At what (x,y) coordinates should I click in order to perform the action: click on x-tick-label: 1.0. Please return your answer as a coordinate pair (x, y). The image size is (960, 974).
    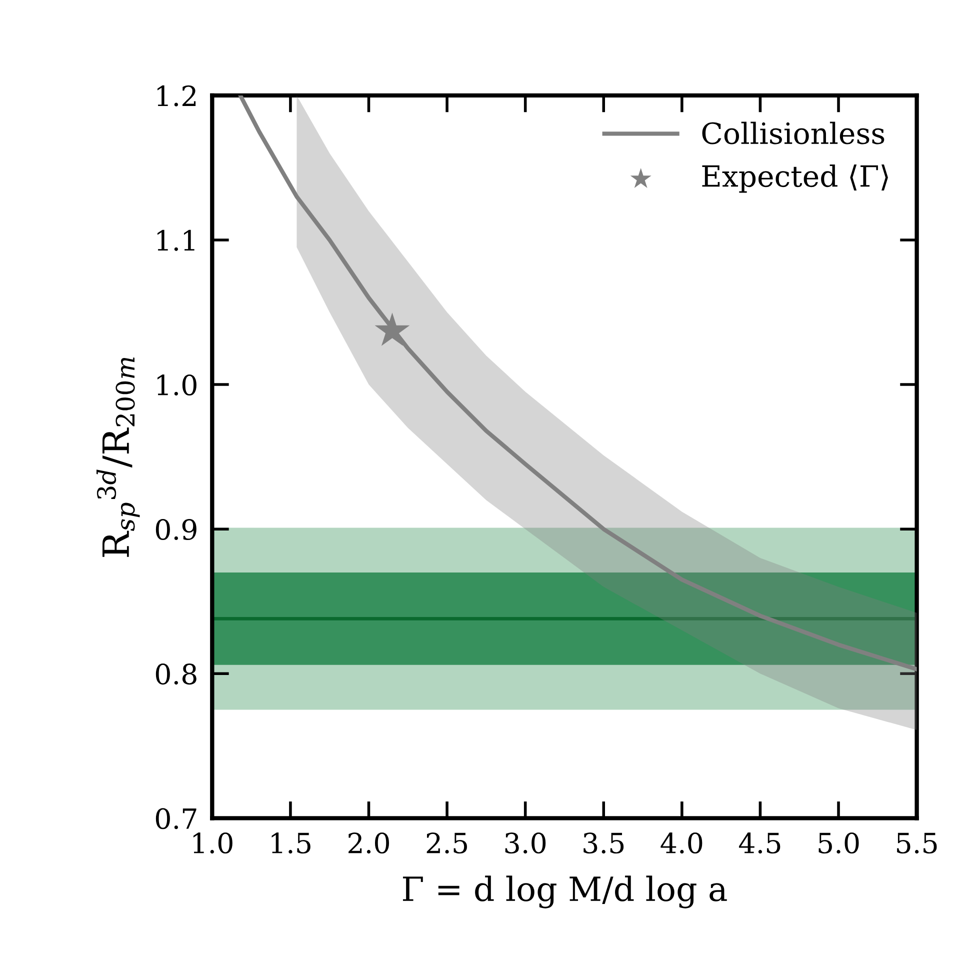
    Looking at the image, I should click on (212, 843).